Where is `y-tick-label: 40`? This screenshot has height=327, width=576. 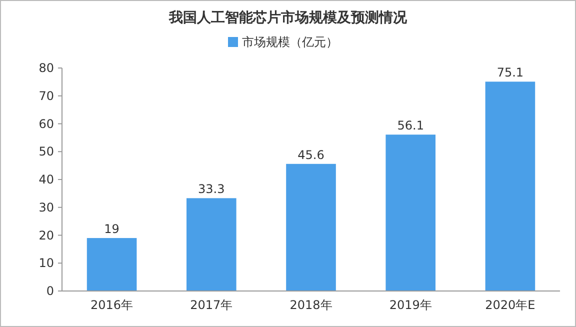 y-tick-label: 40 is located at coordinates (46, 179).